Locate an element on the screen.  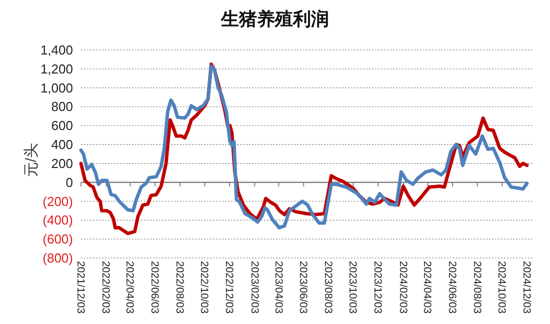
y-tick-label: 400 is located at coordinates (62, 144).